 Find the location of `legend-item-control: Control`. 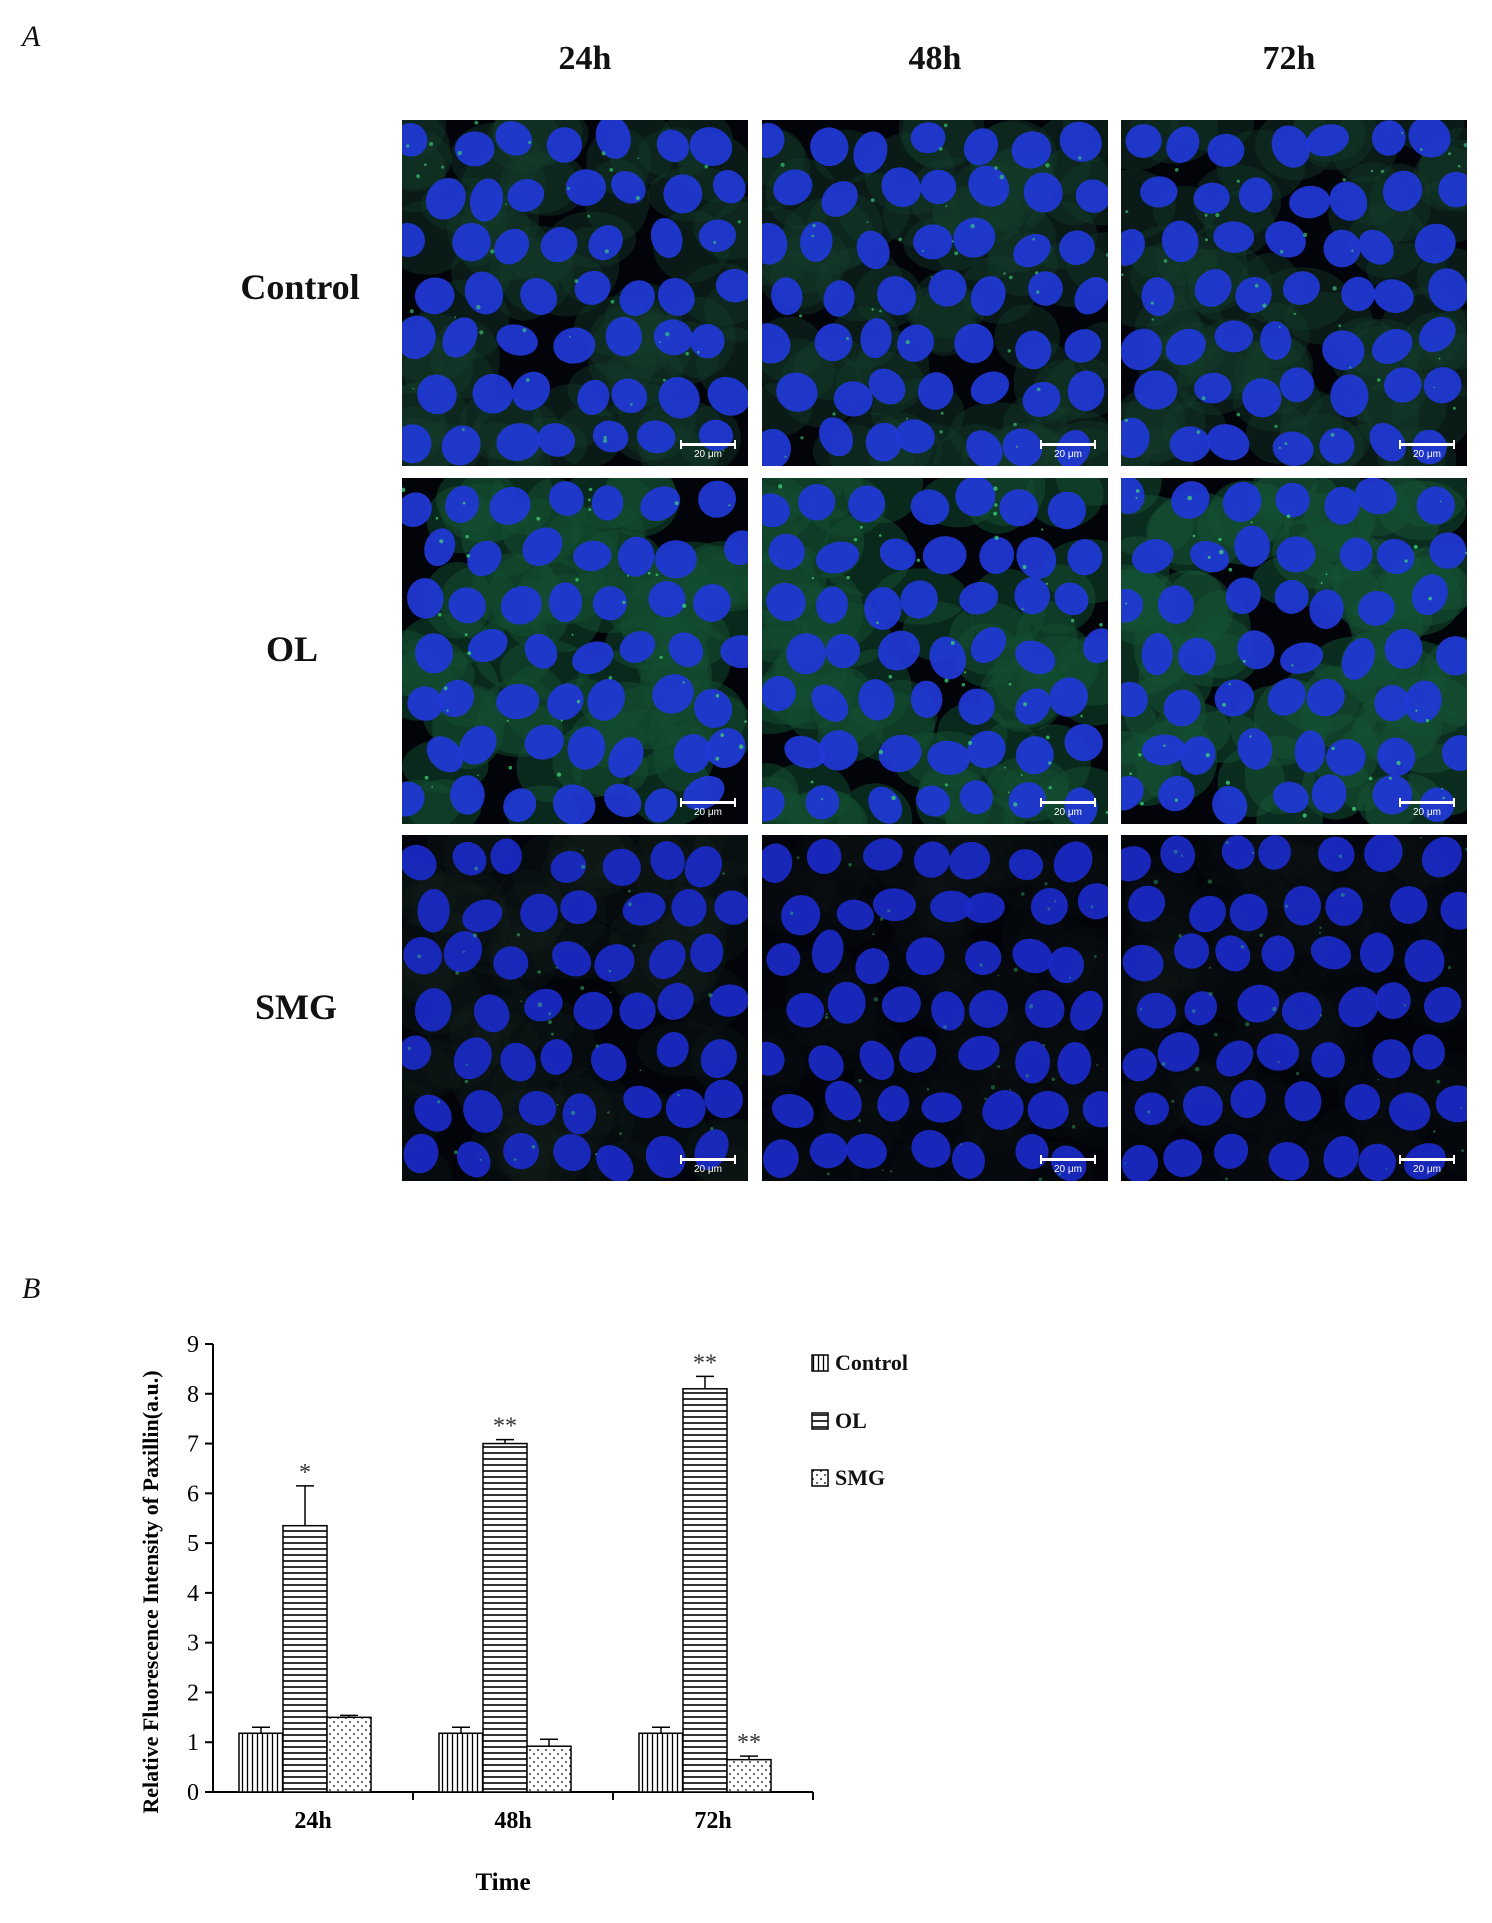

legend-item-control: Control is located at coordinates (859, 1363).